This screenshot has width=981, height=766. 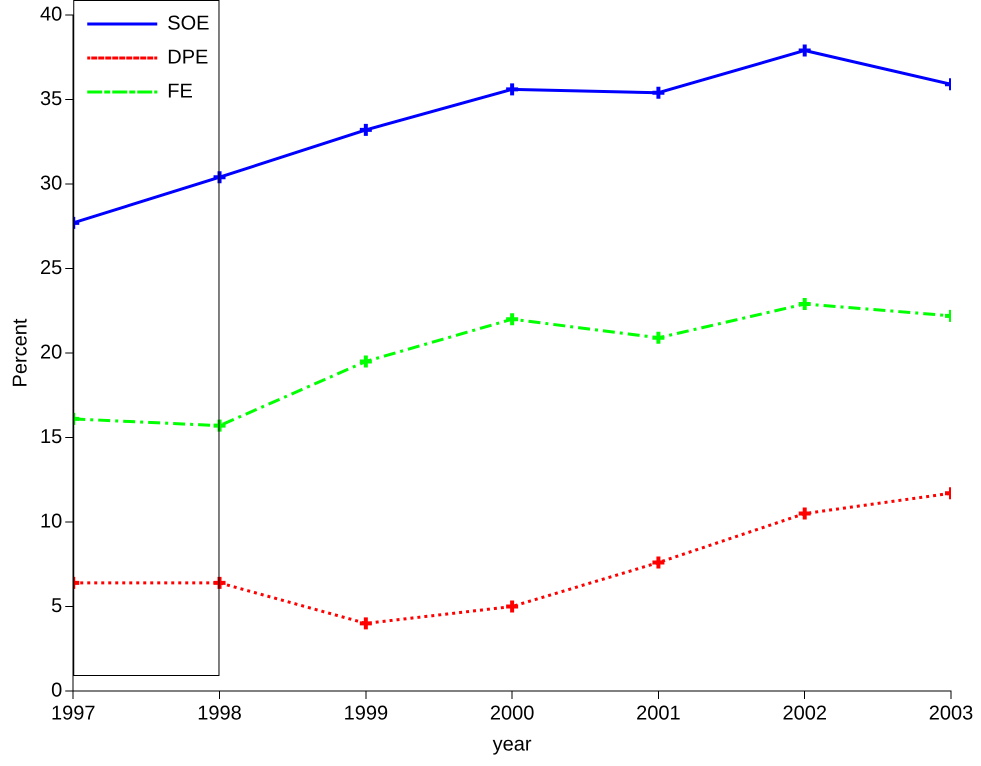 I want to click on y-tick-label: 15, so click(x=51, y=437).